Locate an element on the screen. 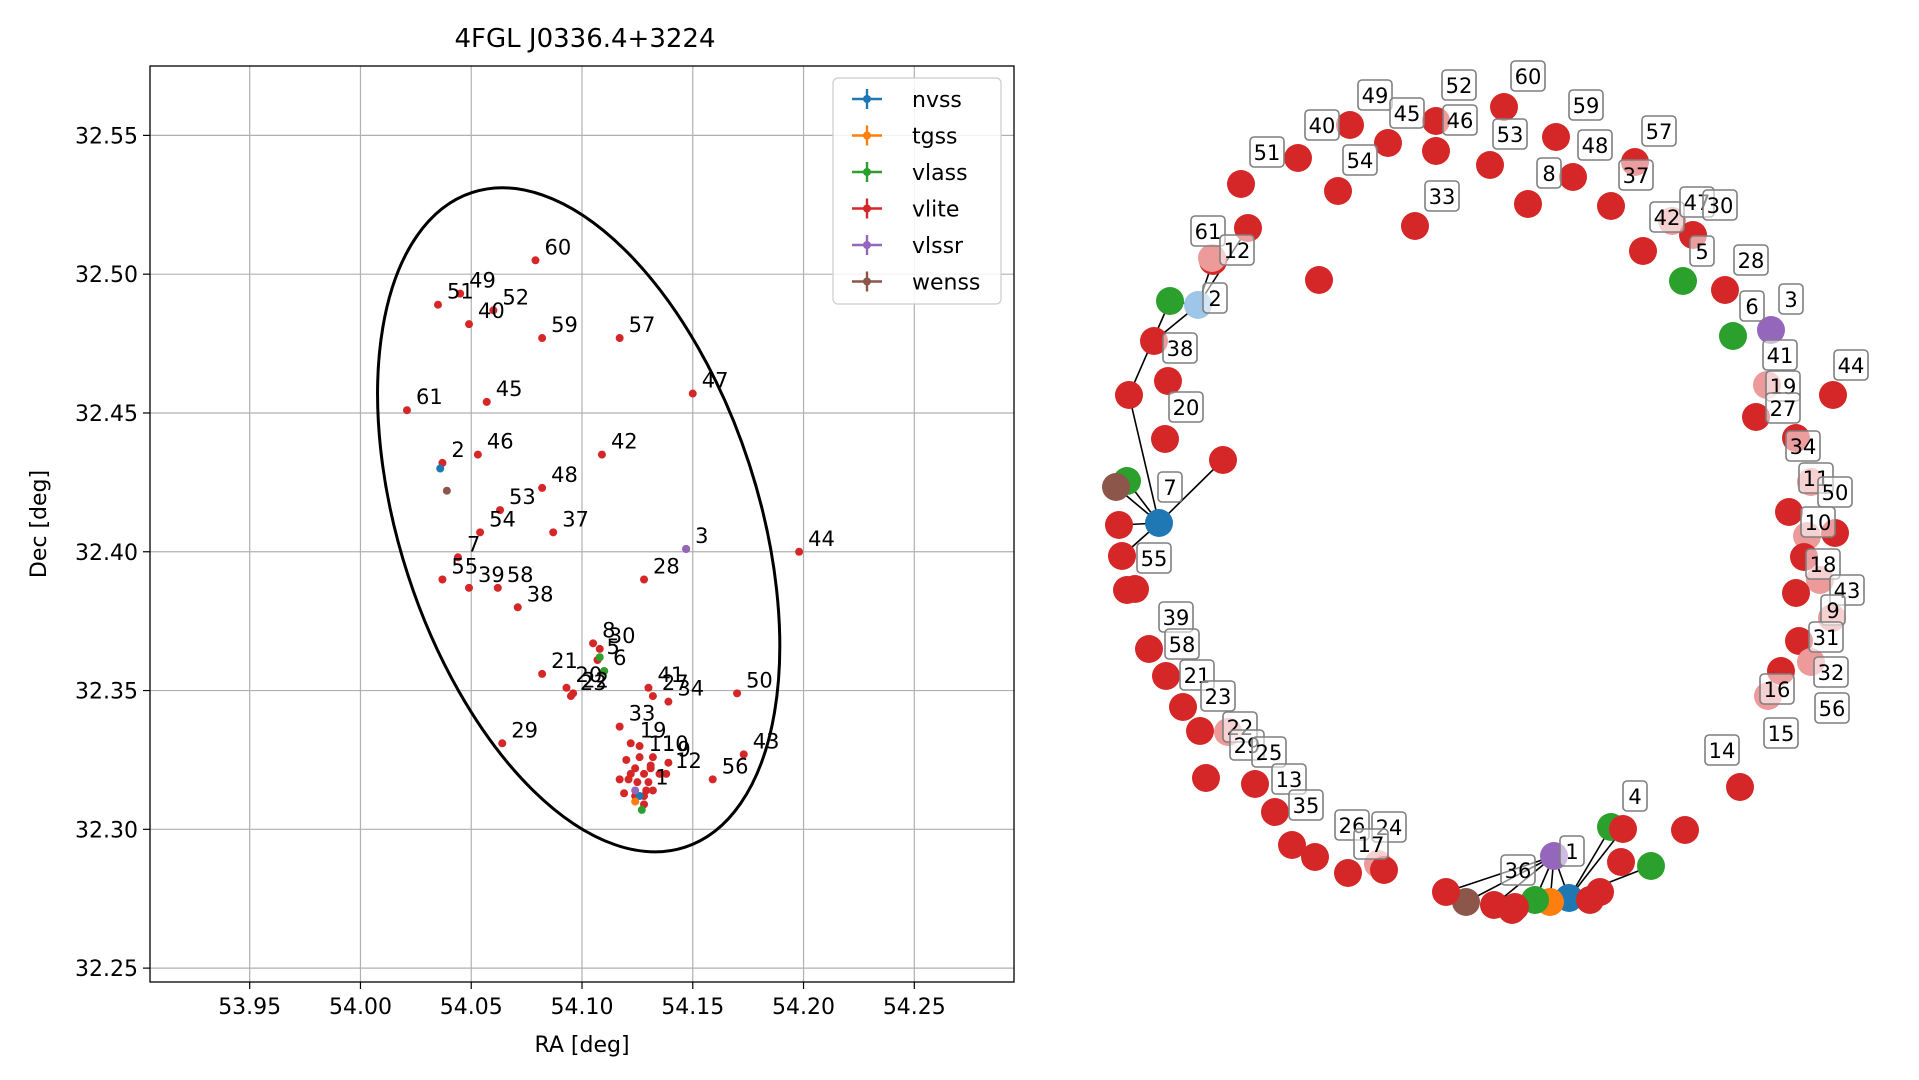 This screenshot has width=1919, height=1080. node-label-13: 13 is located at coordinates (1289, 779).